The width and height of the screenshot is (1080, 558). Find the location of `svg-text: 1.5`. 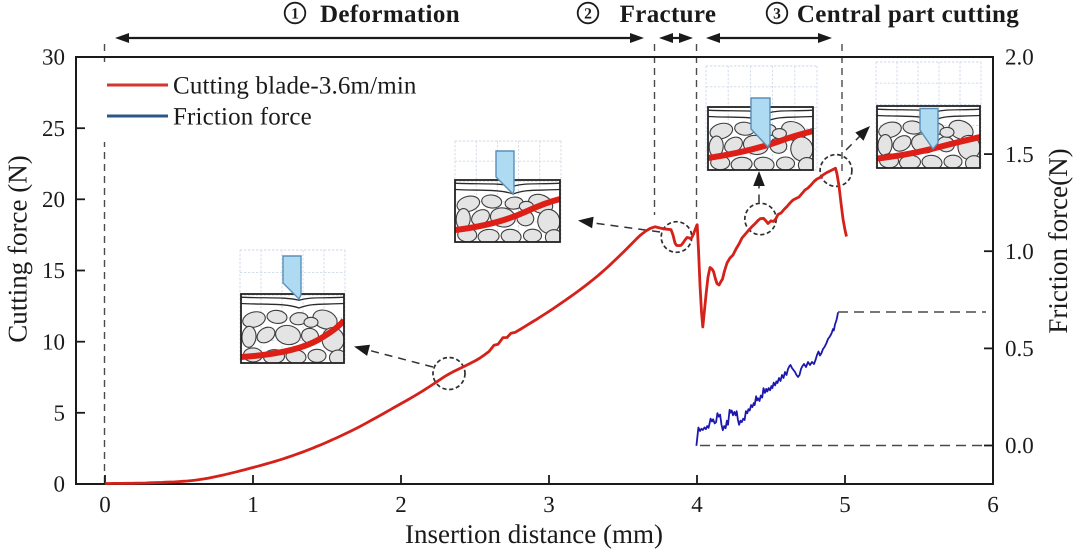

svg-text: 1.5 is located at coordinates (1019, 154).